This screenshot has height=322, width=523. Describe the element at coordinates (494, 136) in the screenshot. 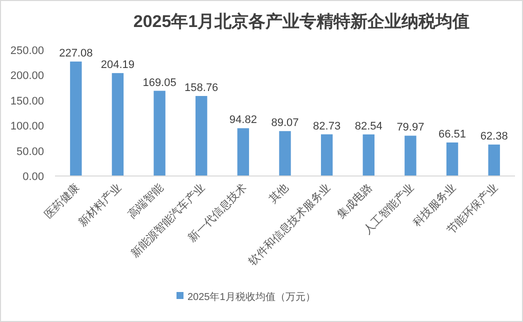

I see `data-label: 62.38` at that location.